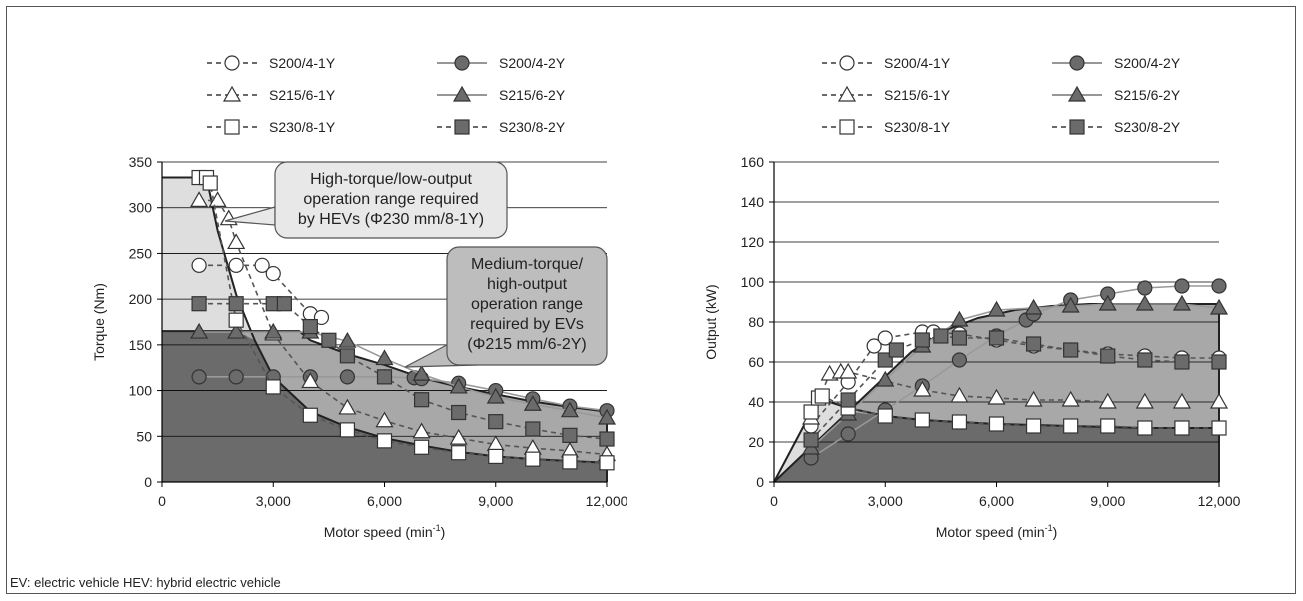 The height and width of the screenshot is (601, 1303). I want to click on y-tick-label: 350, so click(141, 162).